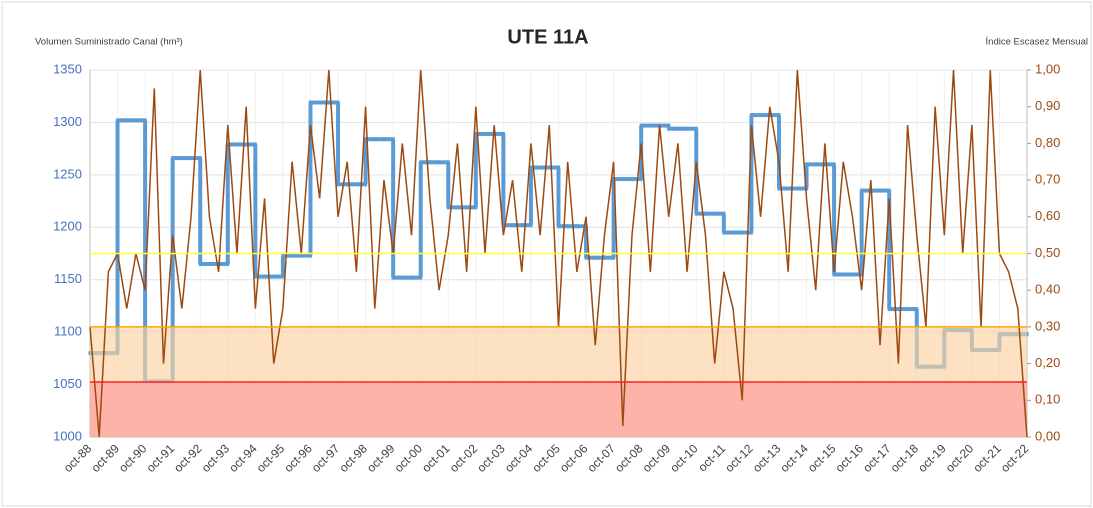  Describe the element at coordinates (67, 121) in the screenshot. I see `y-tick-label: 1300` at that location.